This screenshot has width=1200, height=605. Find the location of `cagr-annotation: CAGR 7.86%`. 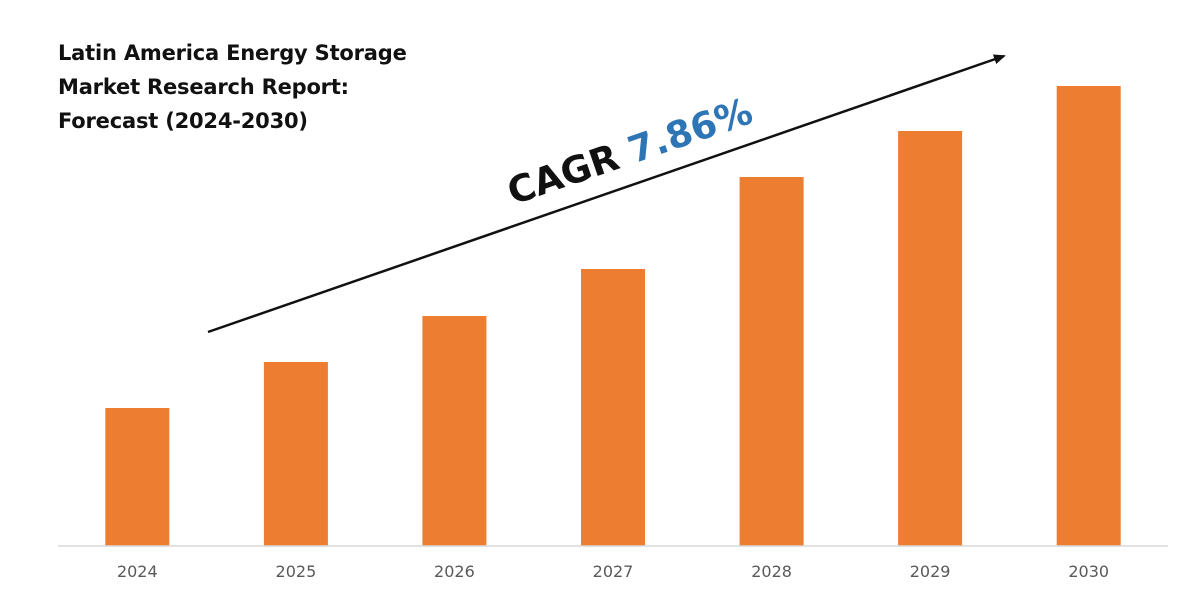

cagr-annotation: CAGR 7.86% is located at coordinates (630, 152).